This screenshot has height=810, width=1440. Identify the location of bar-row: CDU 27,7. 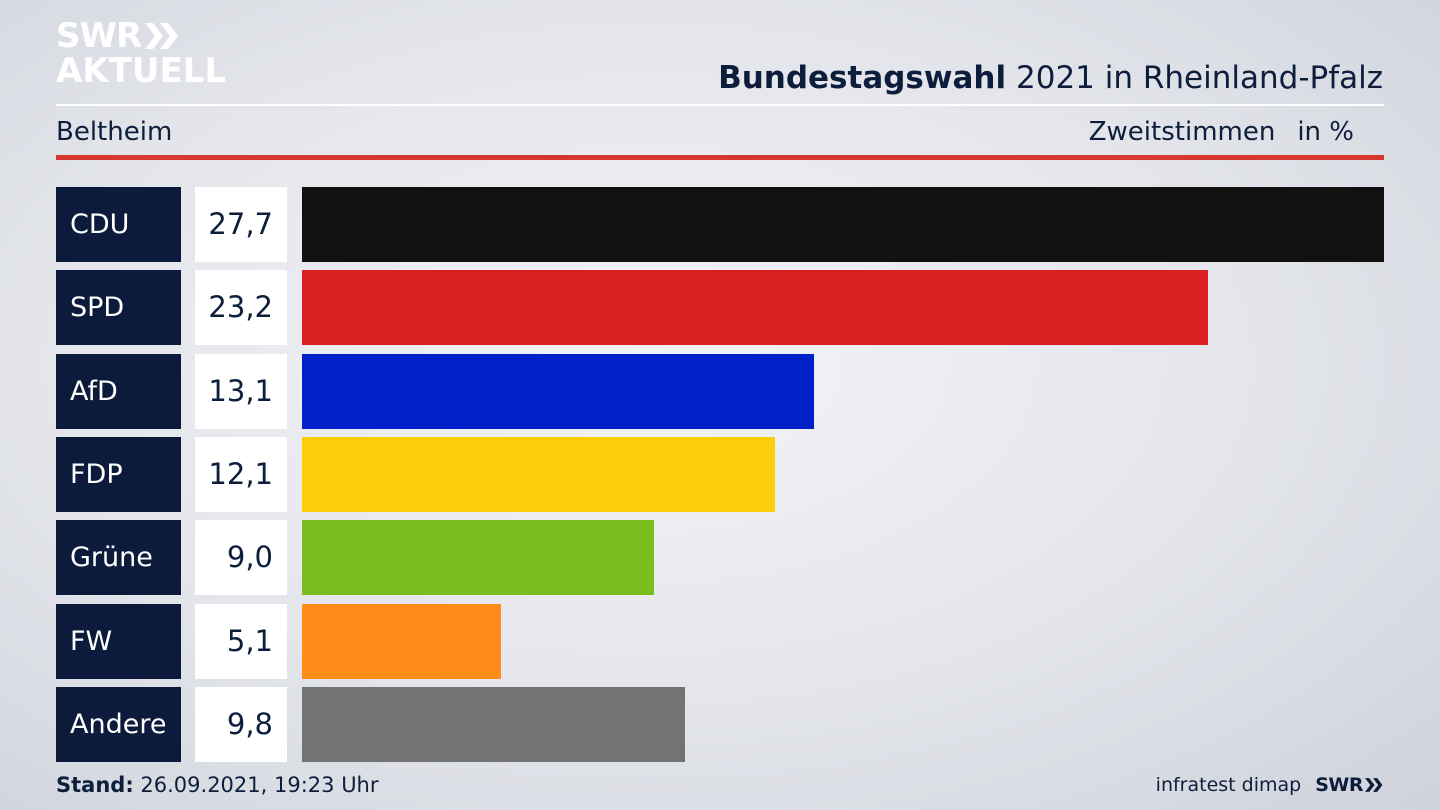
(720, 224).